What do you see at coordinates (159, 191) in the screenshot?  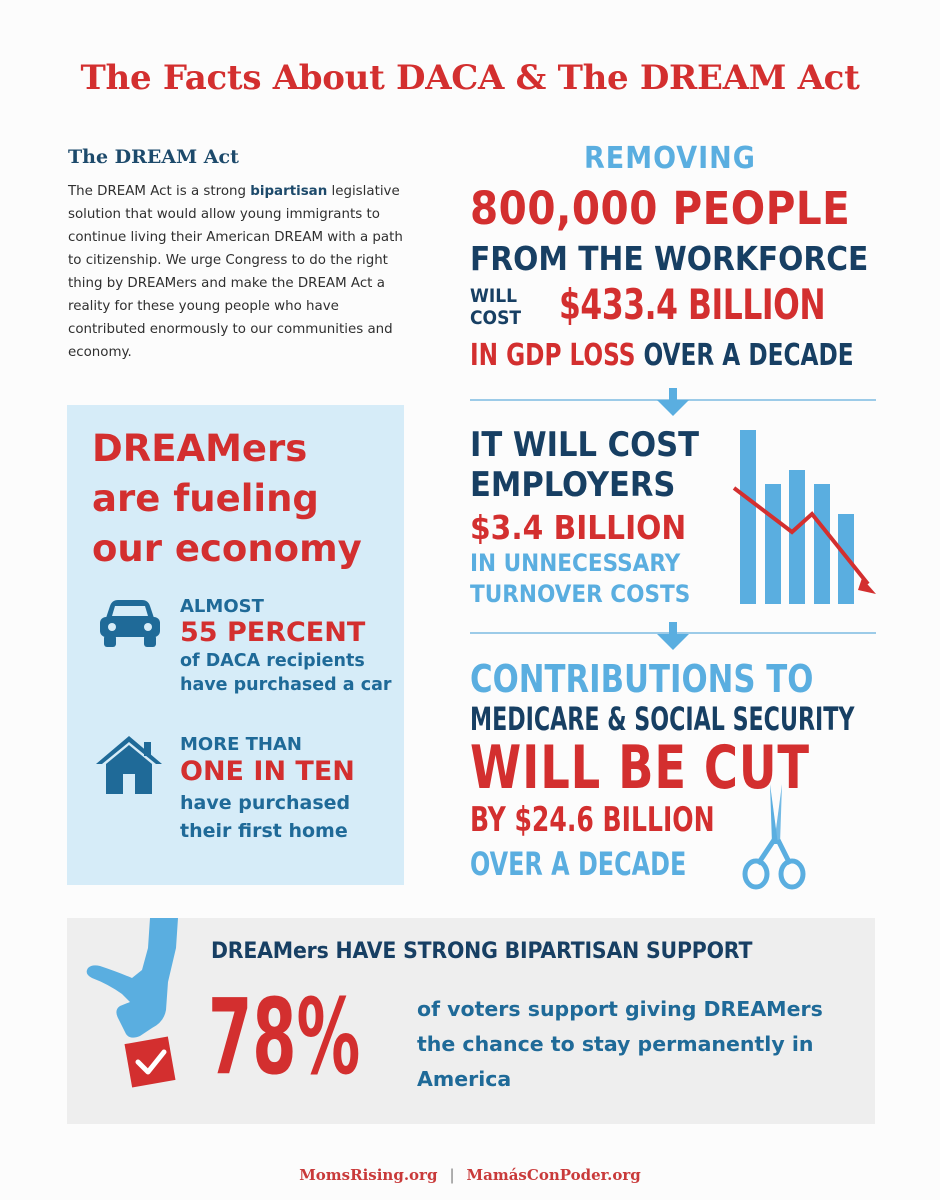 I see `dream-act-body-pre: The DREAM Act is a strong` at bounding box center [159, 191].